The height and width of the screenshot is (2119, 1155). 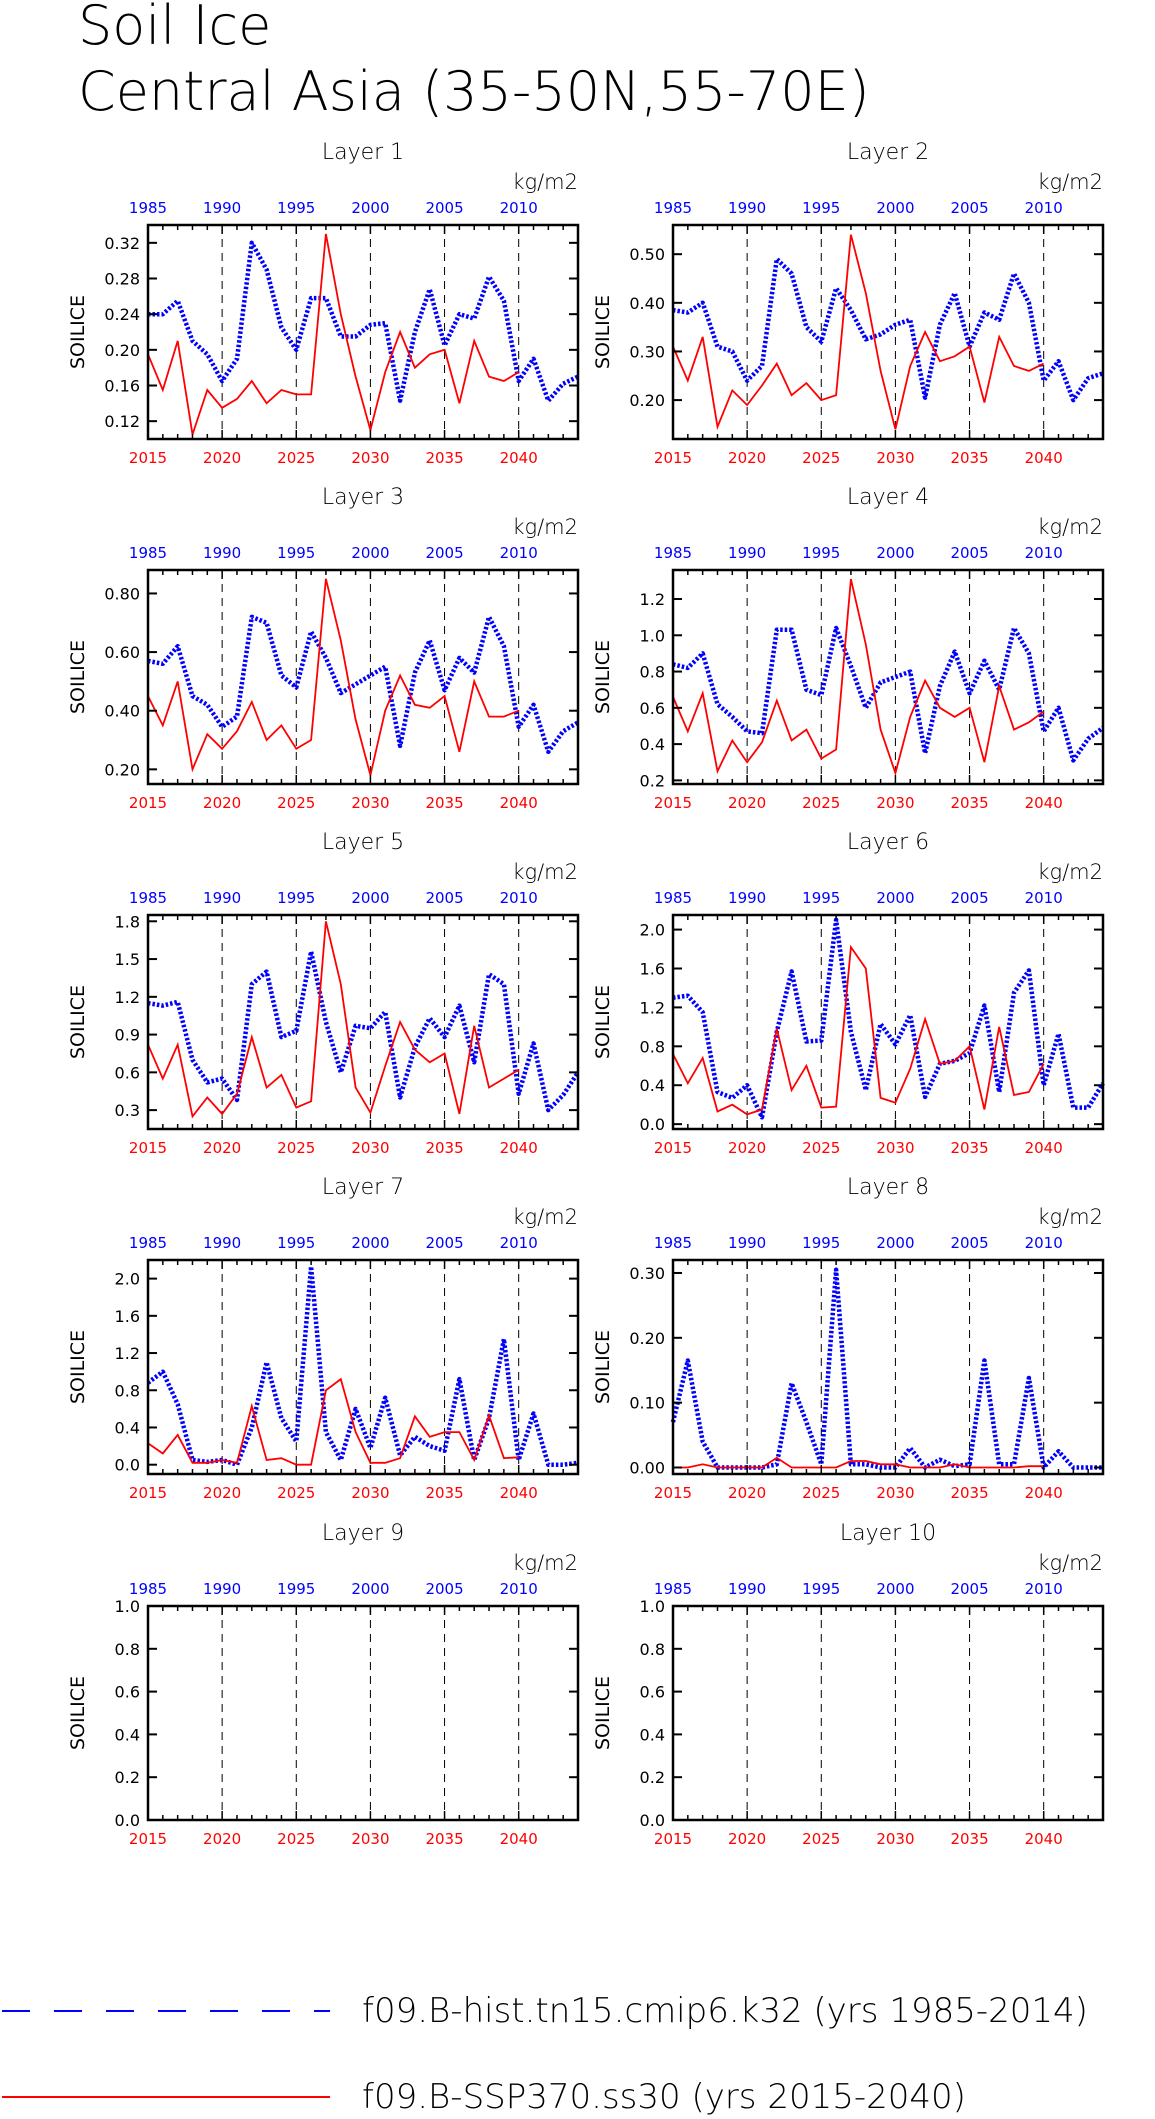 What do you see at coordinates (652, 969) in the screenshot?
I see `y-tick-label: 1.6` at bounding box center [652, 969].